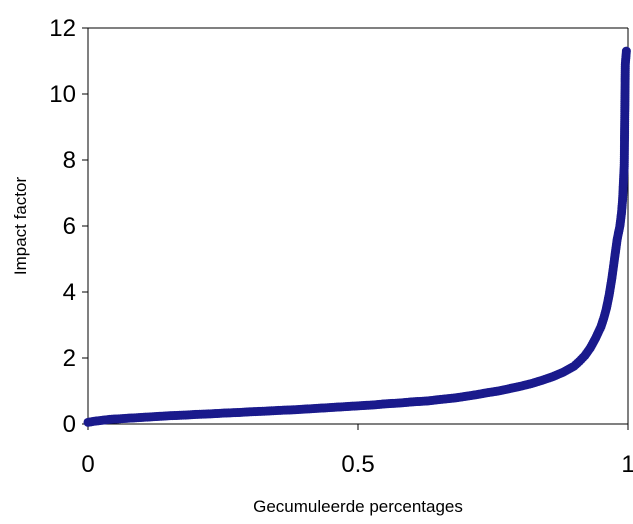 This screenshot has width=633, height=524. What do you see at coordinates (69, 160) in the screenshot?
I see `y-tick-label: 8` at bounding box center [69, 160].